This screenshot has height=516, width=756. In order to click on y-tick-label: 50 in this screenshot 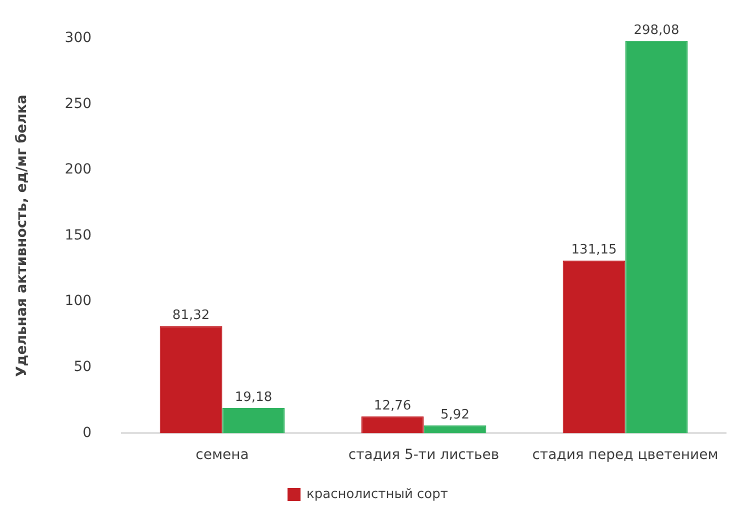, I will do `click(83, 367)`.